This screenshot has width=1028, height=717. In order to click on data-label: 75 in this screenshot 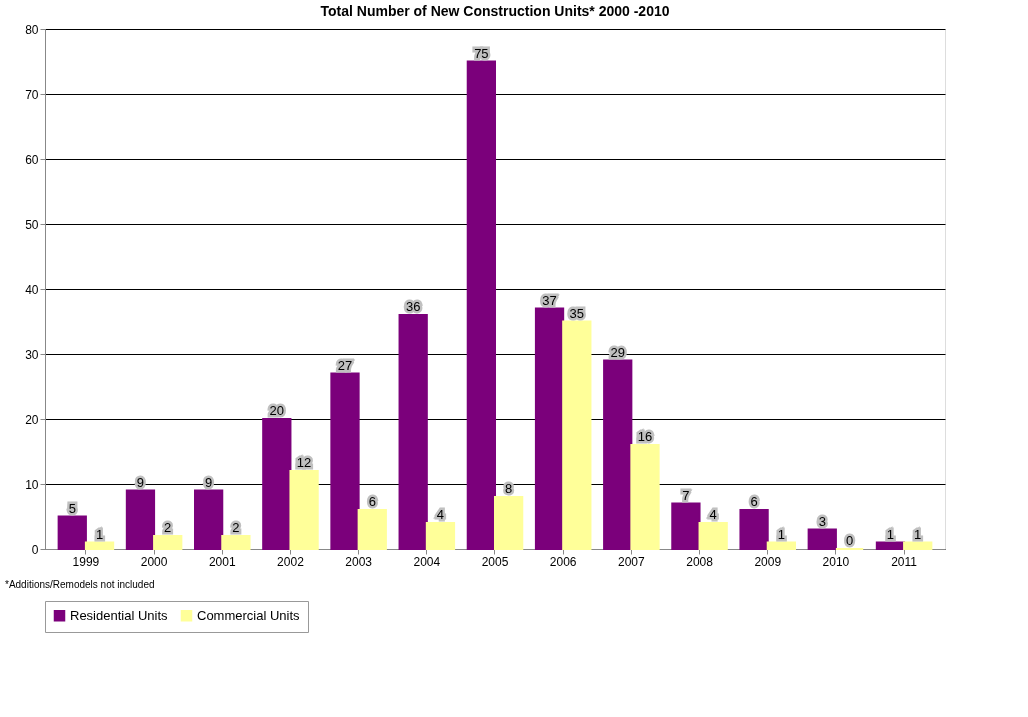, I will do `click(481, 53)`.